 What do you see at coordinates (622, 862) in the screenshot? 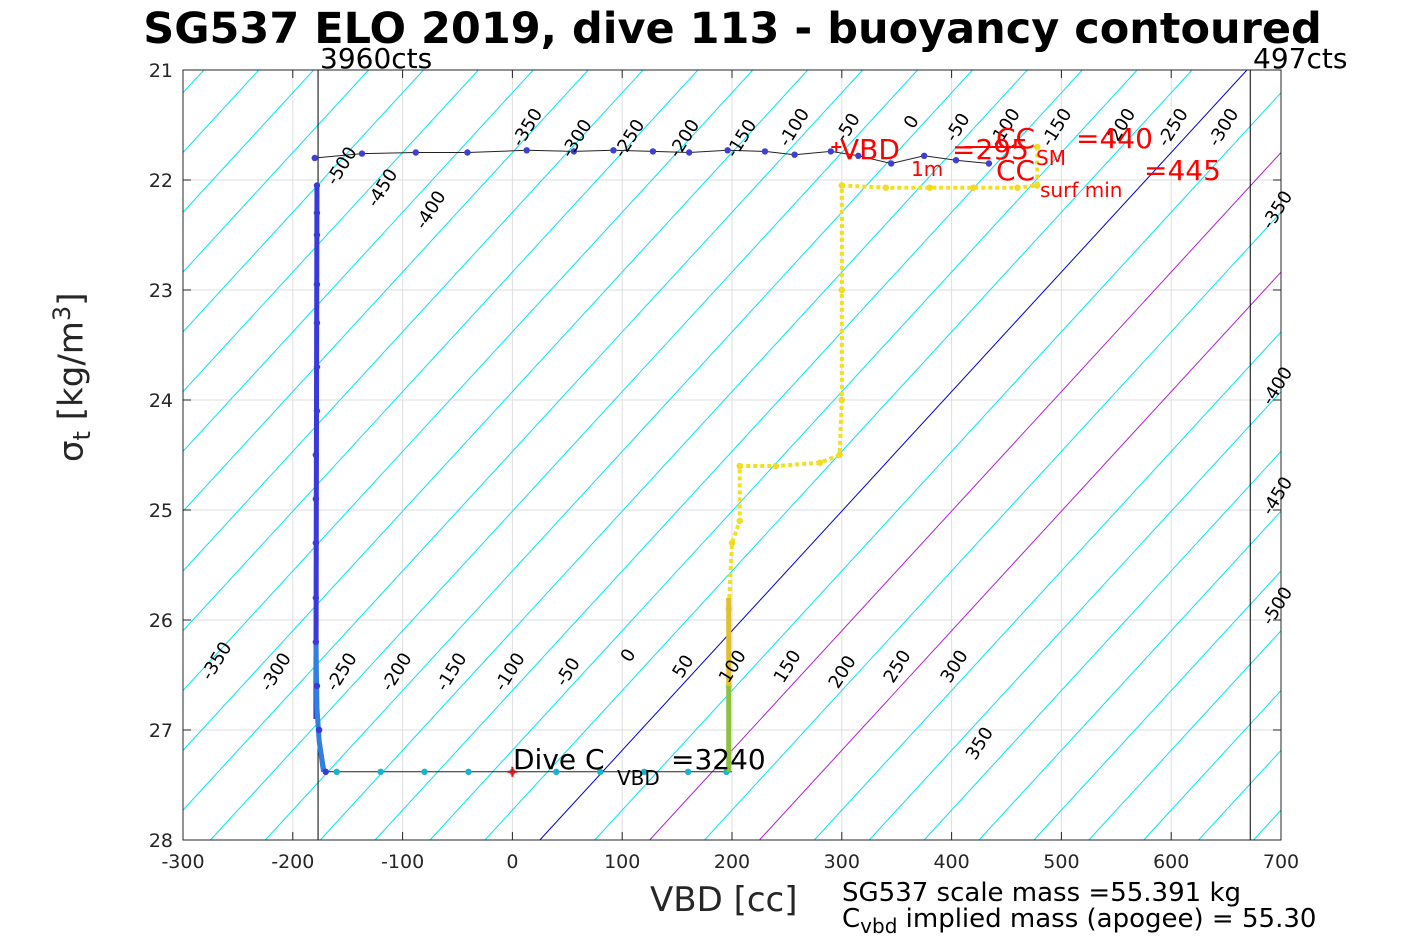
I see `x-tick-label: 100` at bounding box center [622, 862].